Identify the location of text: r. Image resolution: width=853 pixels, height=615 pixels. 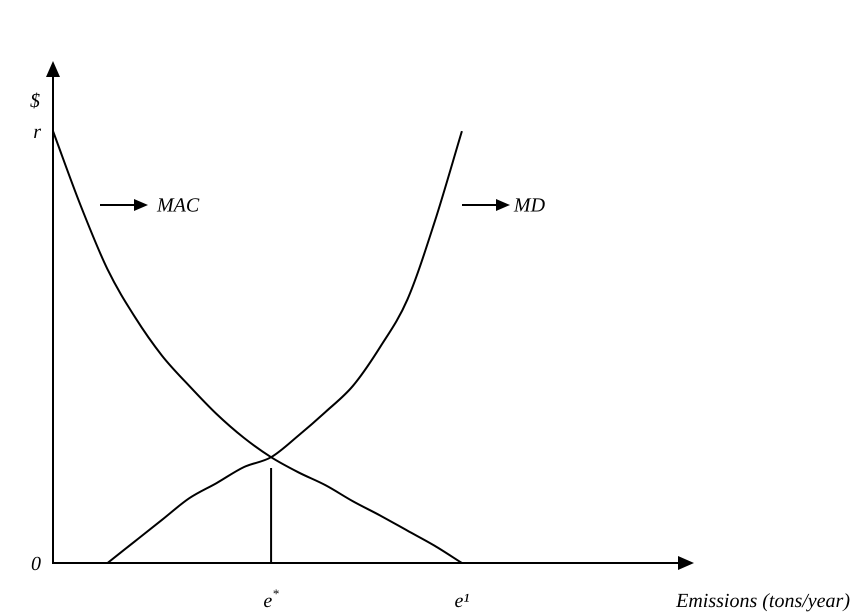
(37, 132).